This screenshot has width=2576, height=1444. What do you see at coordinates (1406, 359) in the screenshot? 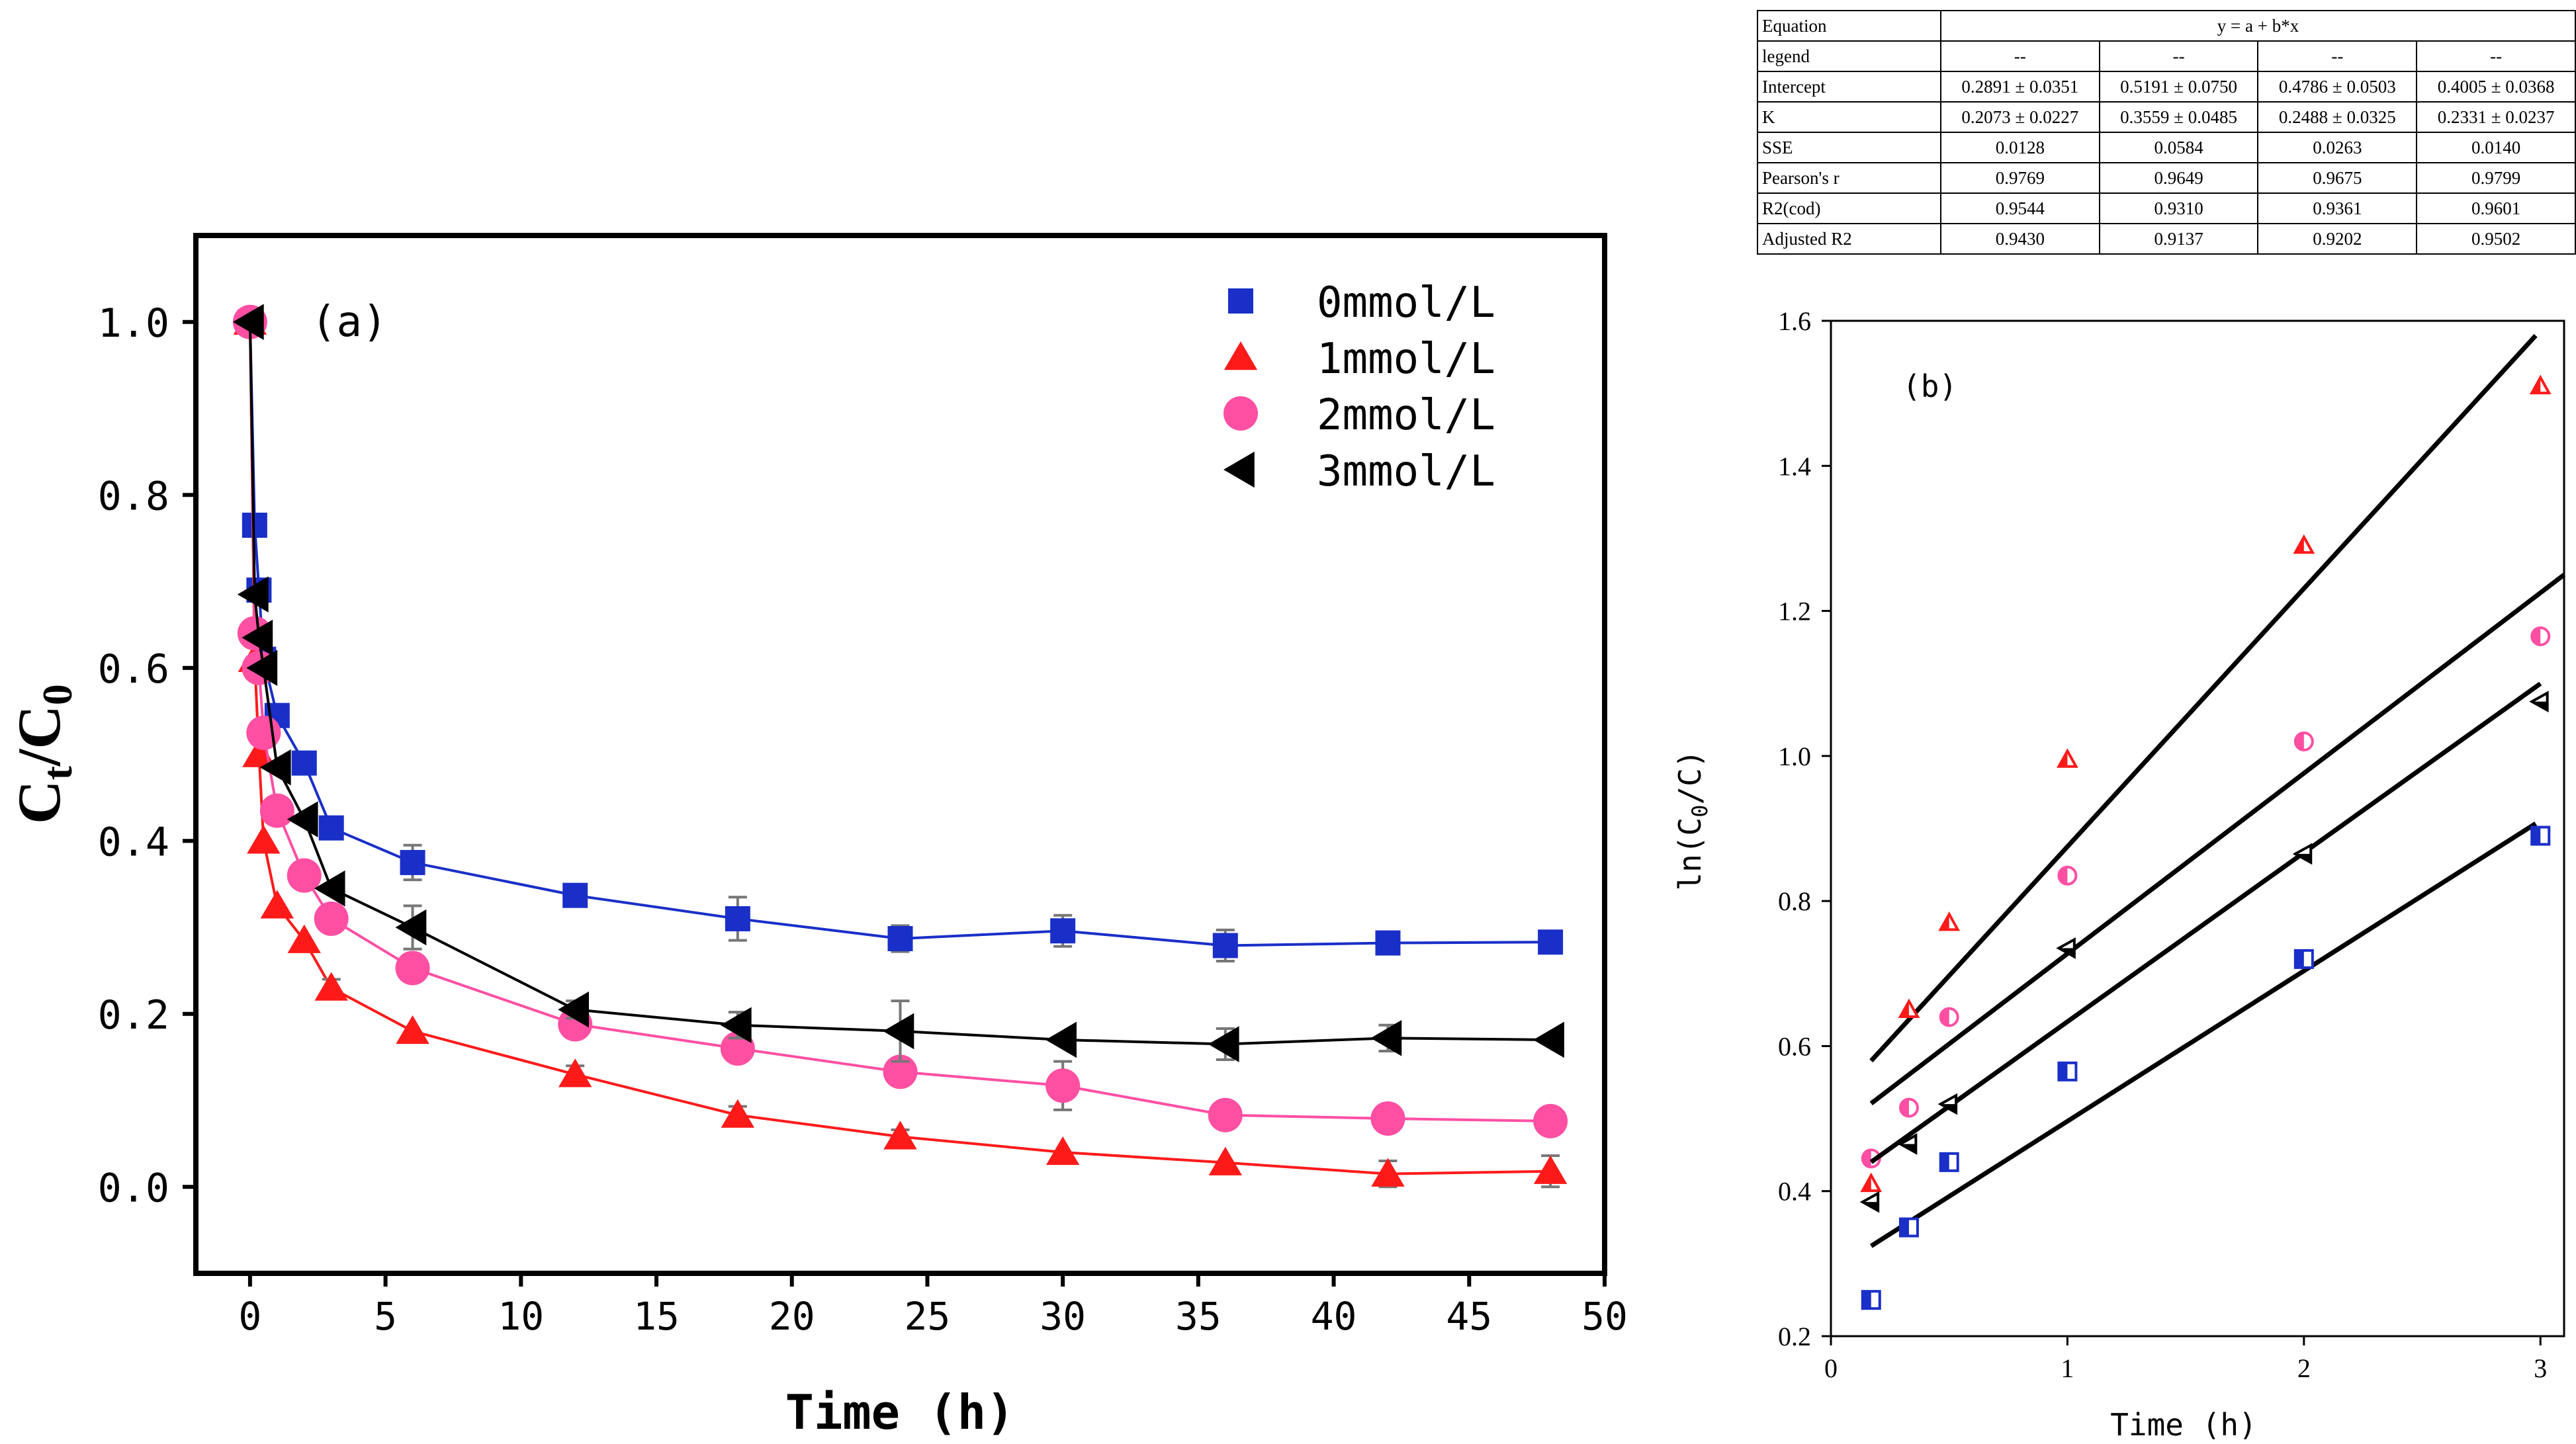
I see `legend-label: 1mmol/L` at bounding box center [1406, 359].